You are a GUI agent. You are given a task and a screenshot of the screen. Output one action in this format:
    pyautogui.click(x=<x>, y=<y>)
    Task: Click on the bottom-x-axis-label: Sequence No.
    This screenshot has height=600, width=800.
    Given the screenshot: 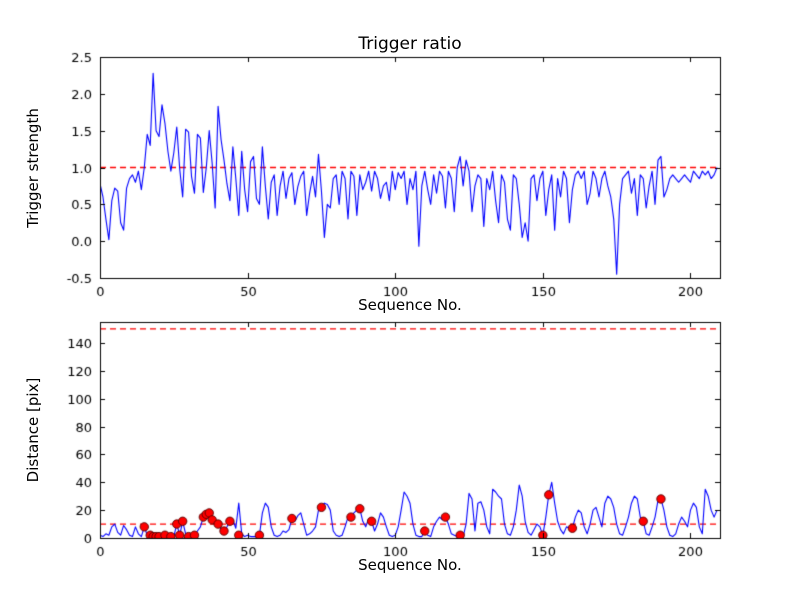 What is the action you would take?
    pyautogui.click(x=410, y=565)
    